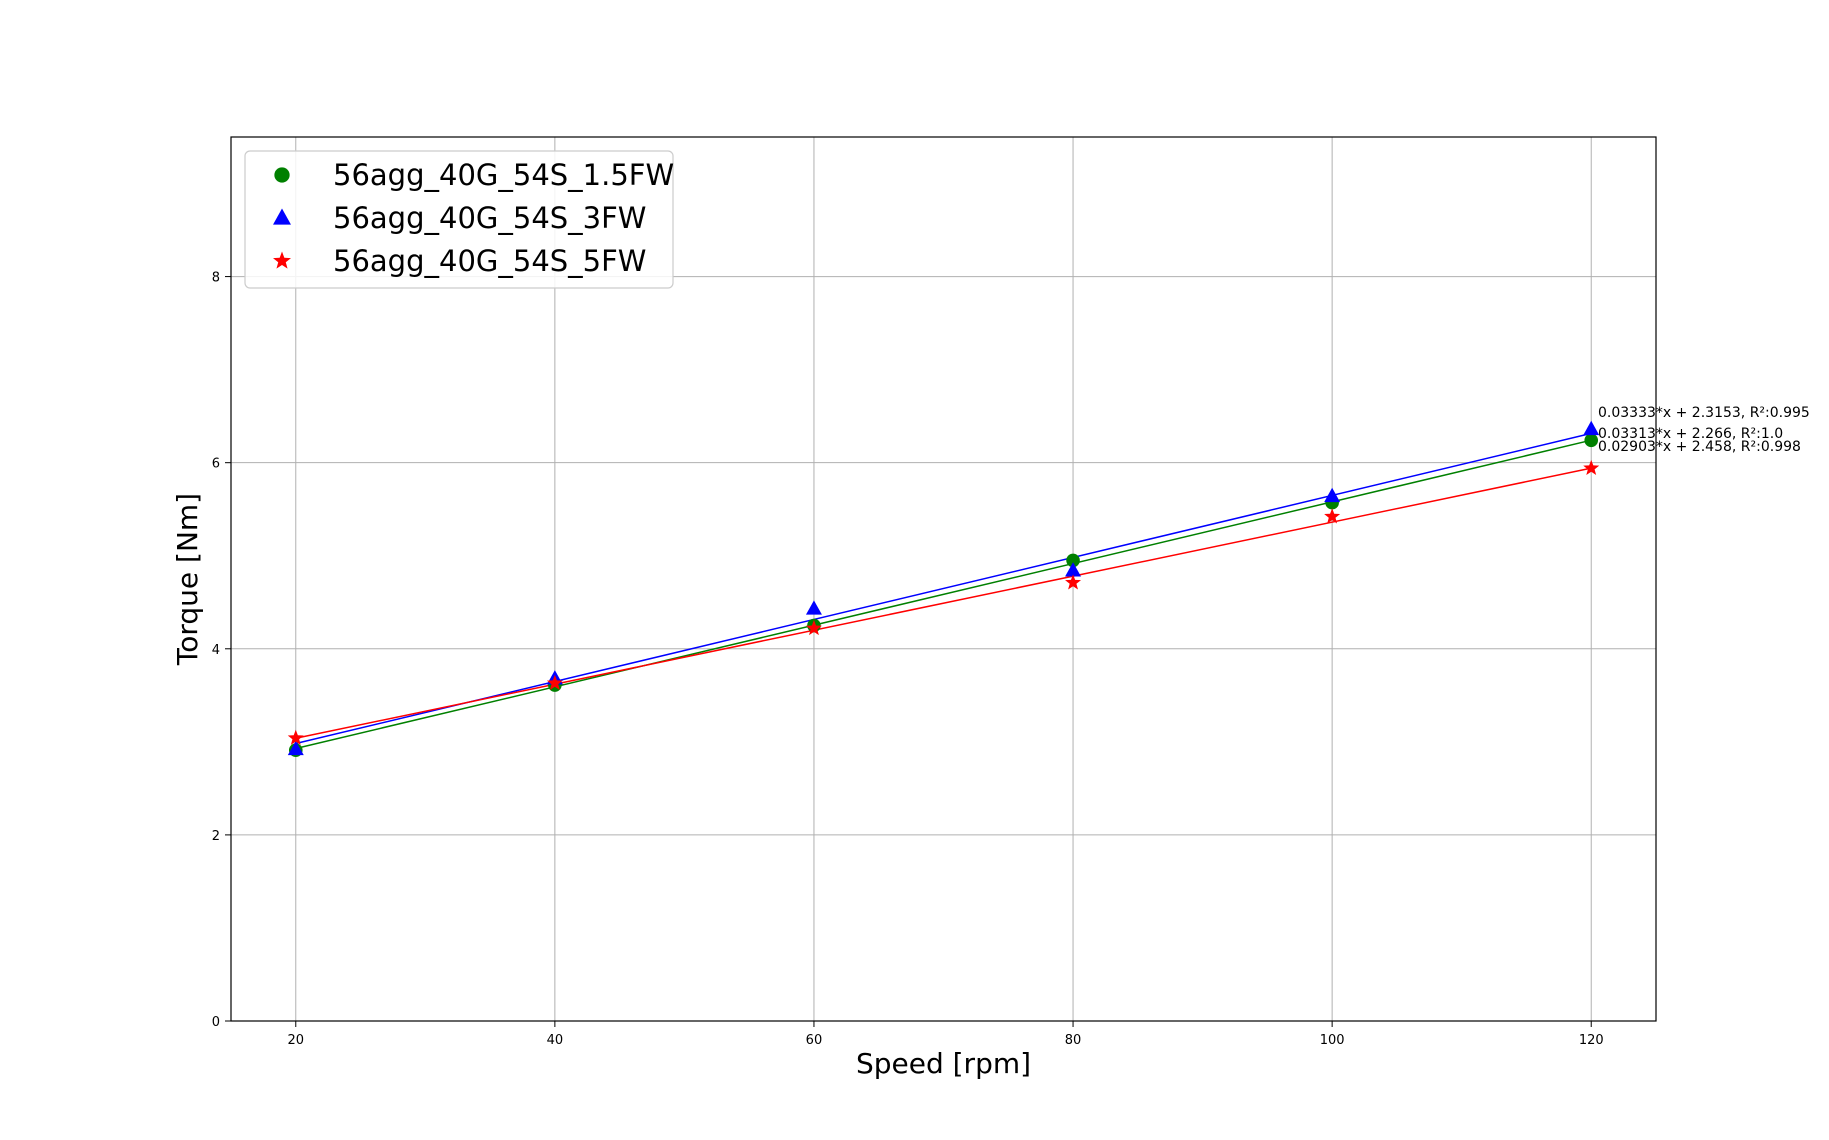  I want to click on y-axis-label: Torque [Nm], so click(187, 579).